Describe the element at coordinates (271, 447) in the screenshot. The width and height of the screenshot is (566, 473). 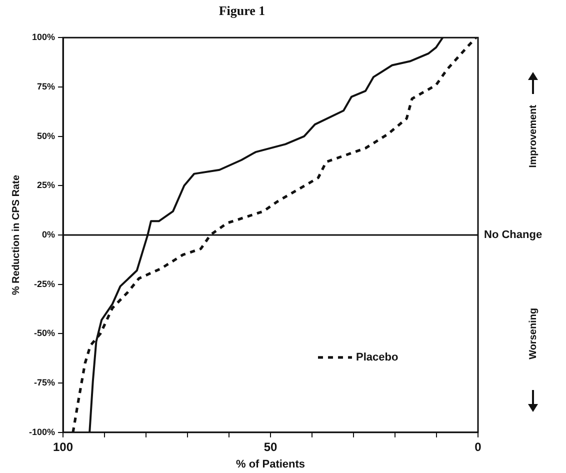
I see `x-tick-label: 50` at that location.